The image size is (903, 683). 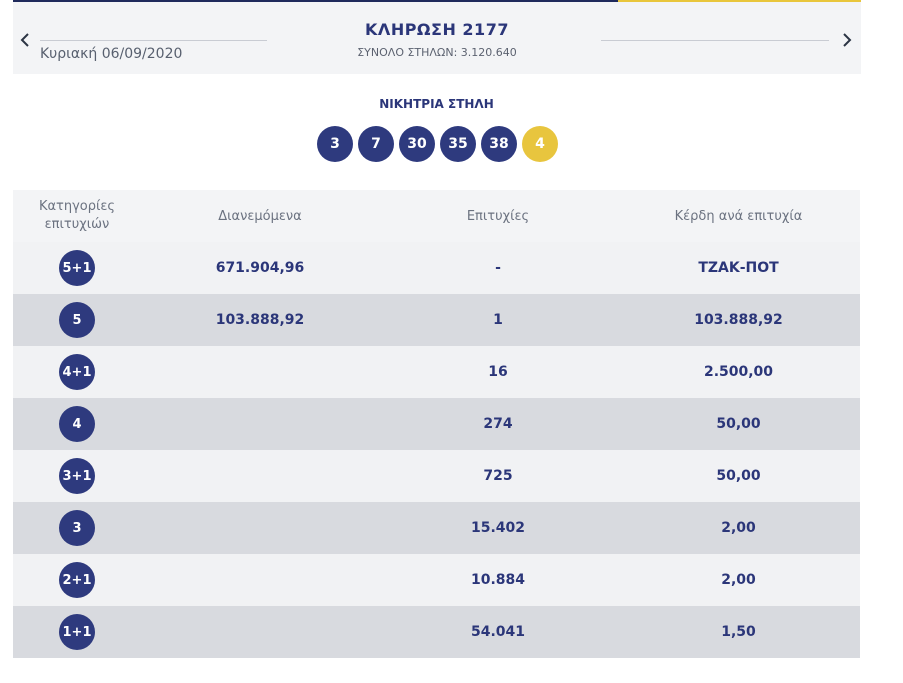 What do you see at coordinates (715, 40) in the screenshot?
I see `header-divider-right` at bounding box center [715, 40].